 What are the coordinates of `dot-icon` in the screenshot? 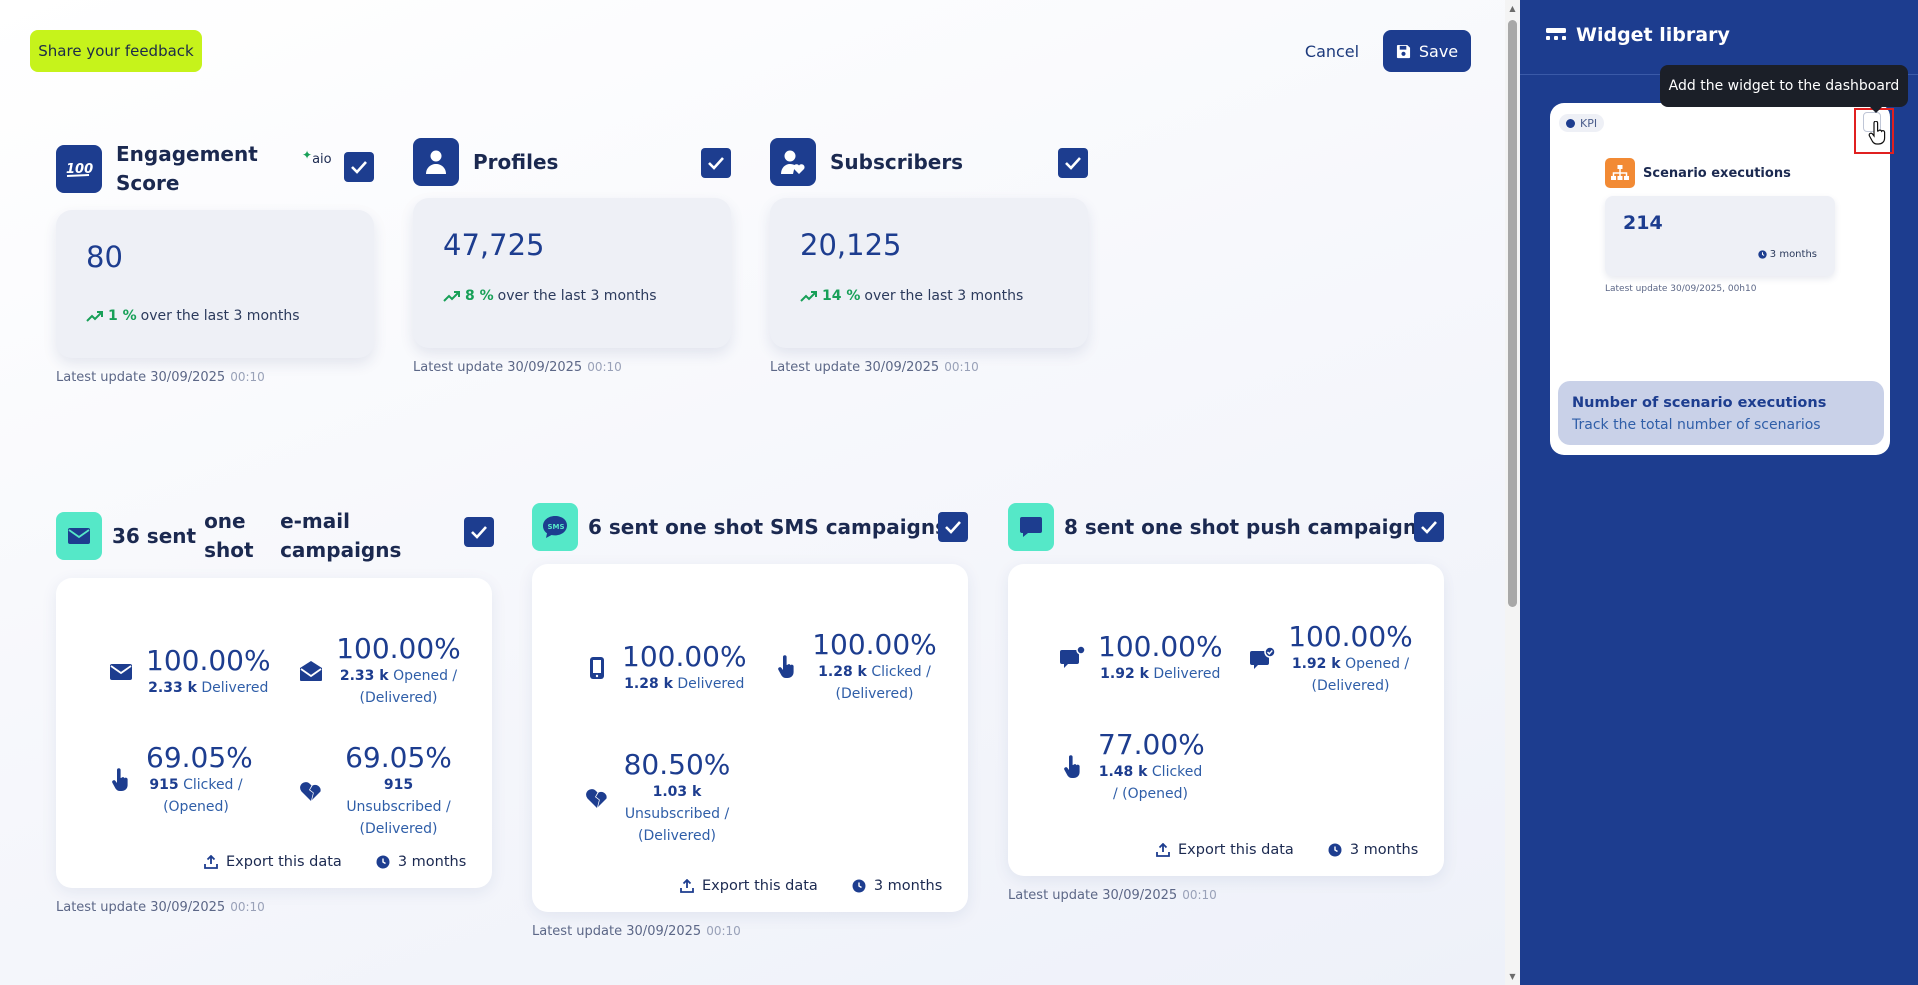 It's located at (1570, 123).